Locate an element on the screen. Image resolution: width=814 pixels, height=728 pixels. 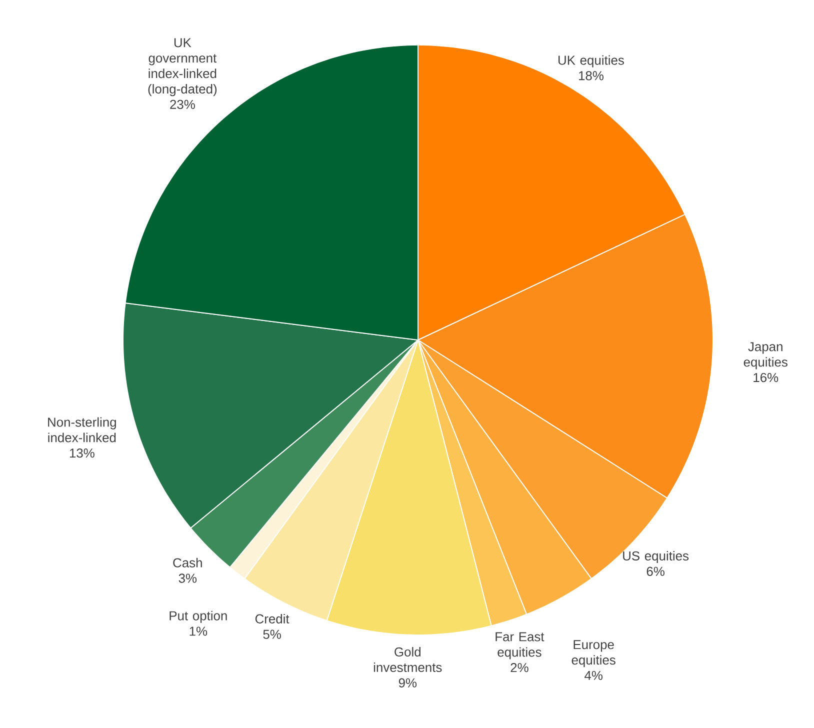
slice-label: Europe equities is located at coordinates (594, 654).